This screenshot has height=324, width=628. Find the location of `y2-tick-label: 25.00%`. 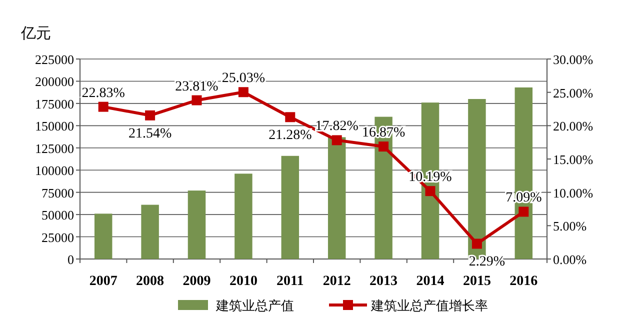

y2-tick-label: 25.00% is located at coordinates (573, 92).